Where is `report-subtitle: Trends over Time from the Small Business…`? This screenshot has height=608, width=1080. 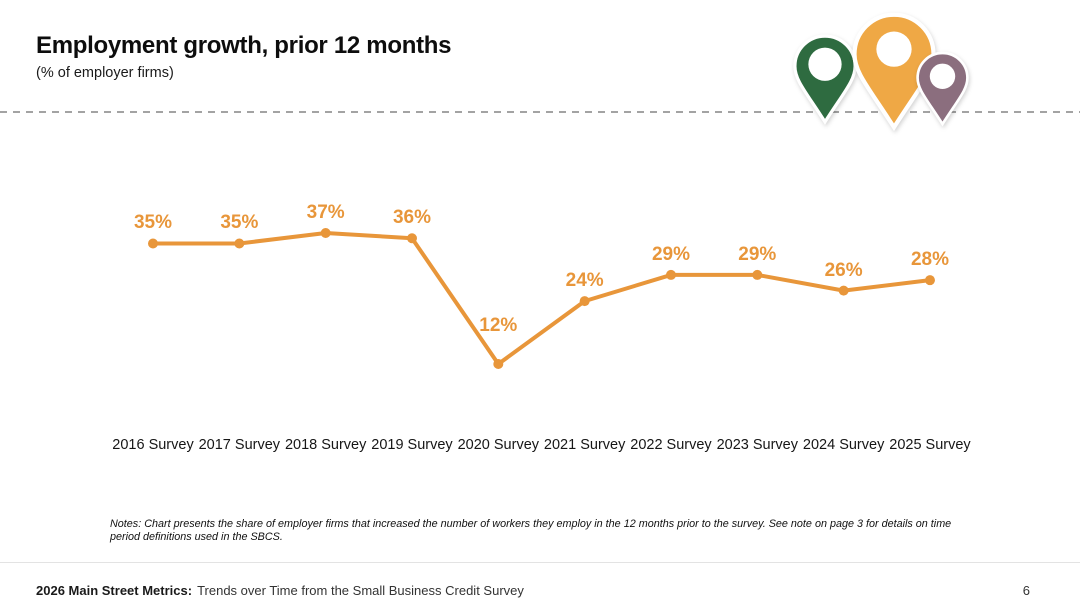
report-subtitle: Trends over Time from the Small Business… is located at coordinates (360, 590).